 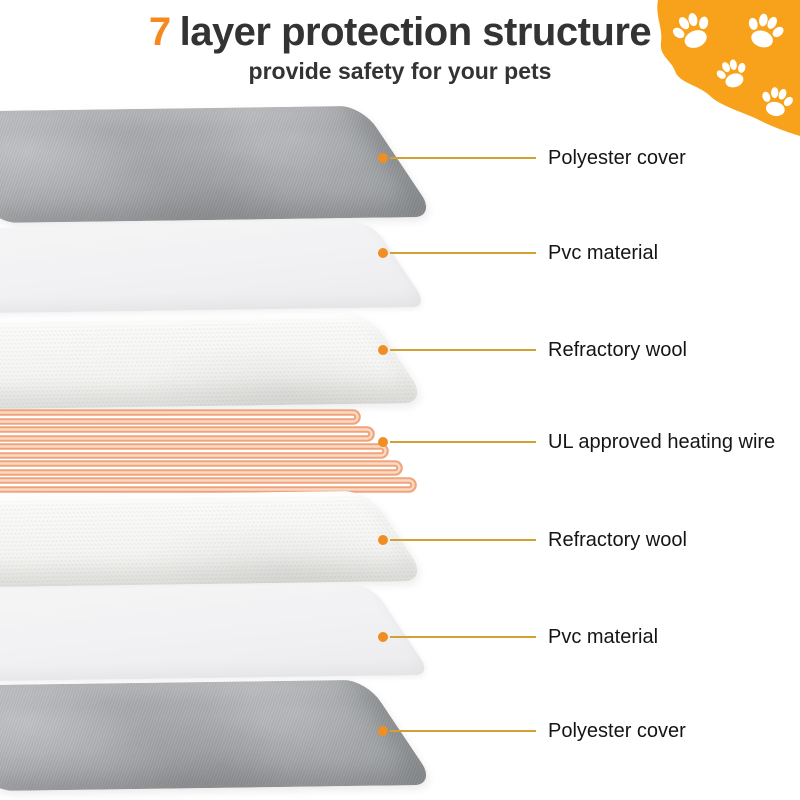 What do you see at coordinates (218, 735) in the screenshot?
I see `layer-polyester-cover-bottom` at bounding box center [218, 735].